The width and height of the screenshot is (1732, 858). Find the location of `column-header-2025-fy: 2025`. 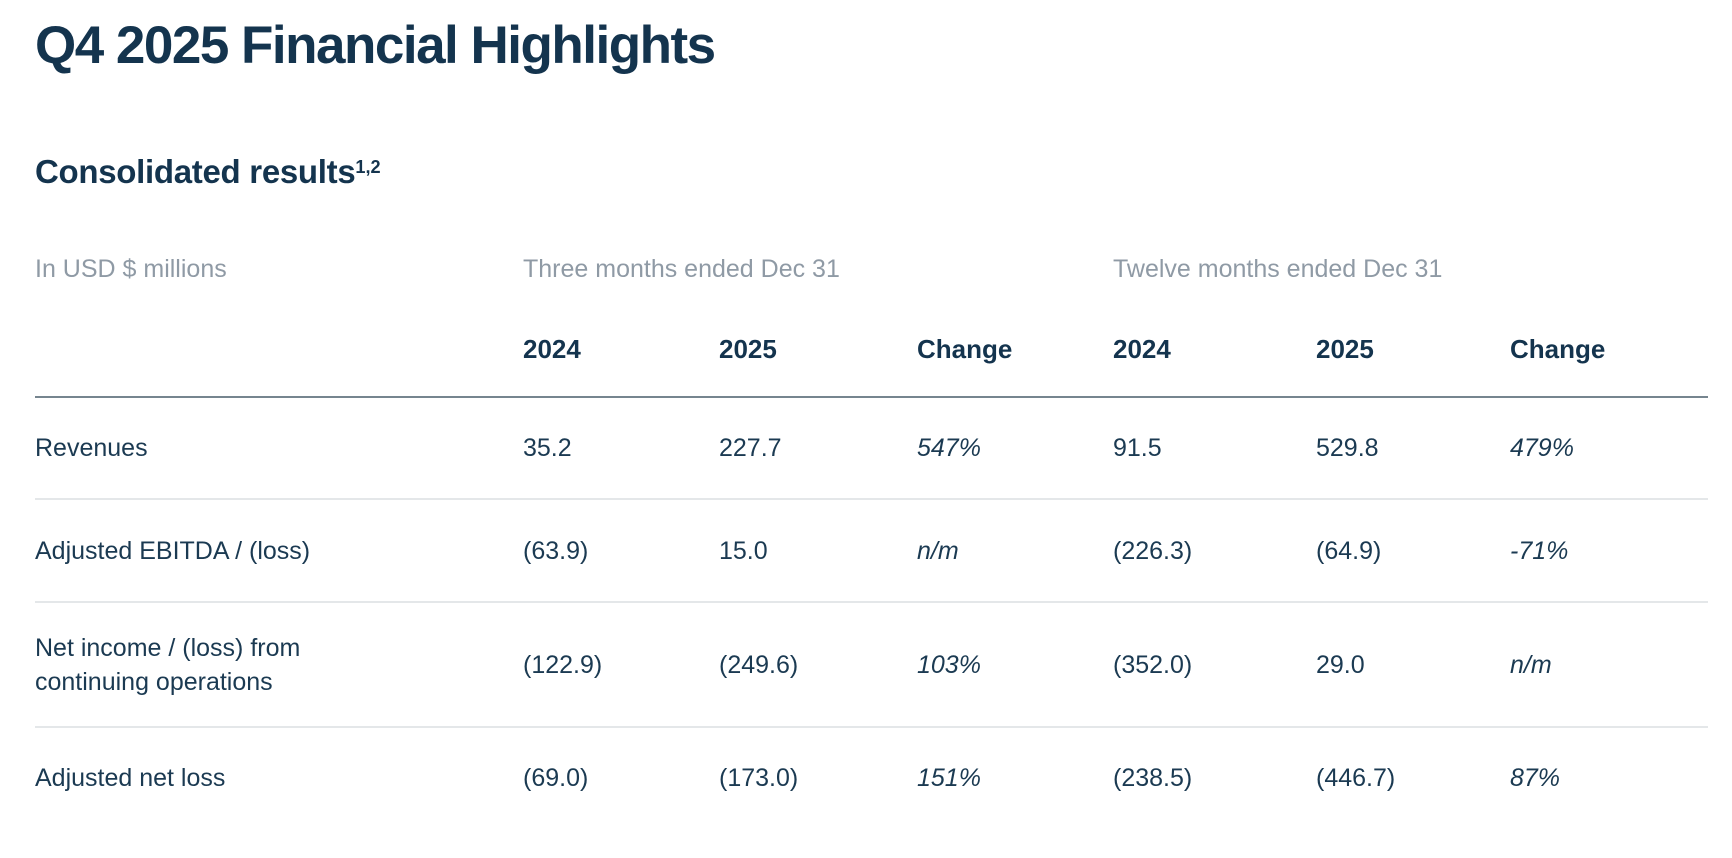

column-header-2025-fy: 2025 is located at coordinates (1345, 349).